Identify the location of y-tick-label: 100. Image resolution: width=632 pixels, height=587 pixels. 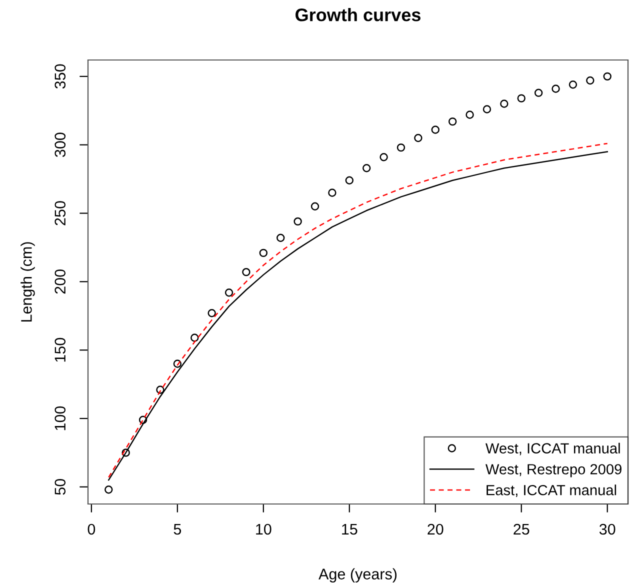
(60, 418).